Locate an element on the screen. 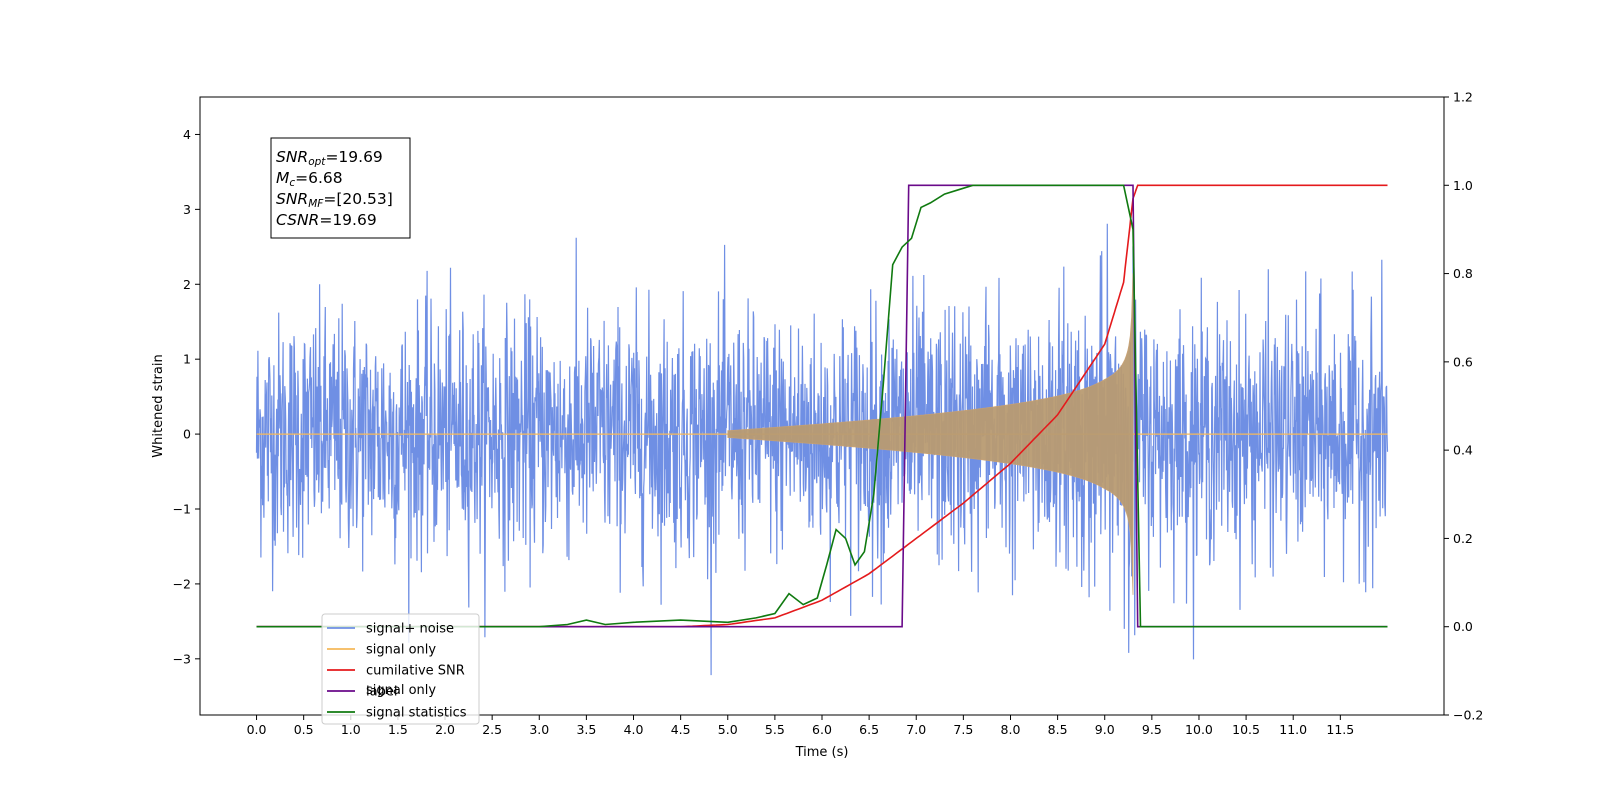 The width and height of the screenshot is (1600, 800). y-tick-label-right: 1.0 is located at coordinates (1463, 185).